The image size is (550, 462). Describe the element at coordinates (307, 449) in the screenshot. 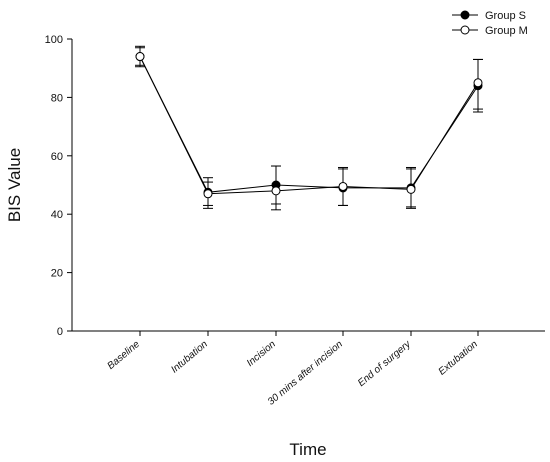

I see `x-axis-label: Time` at that location.